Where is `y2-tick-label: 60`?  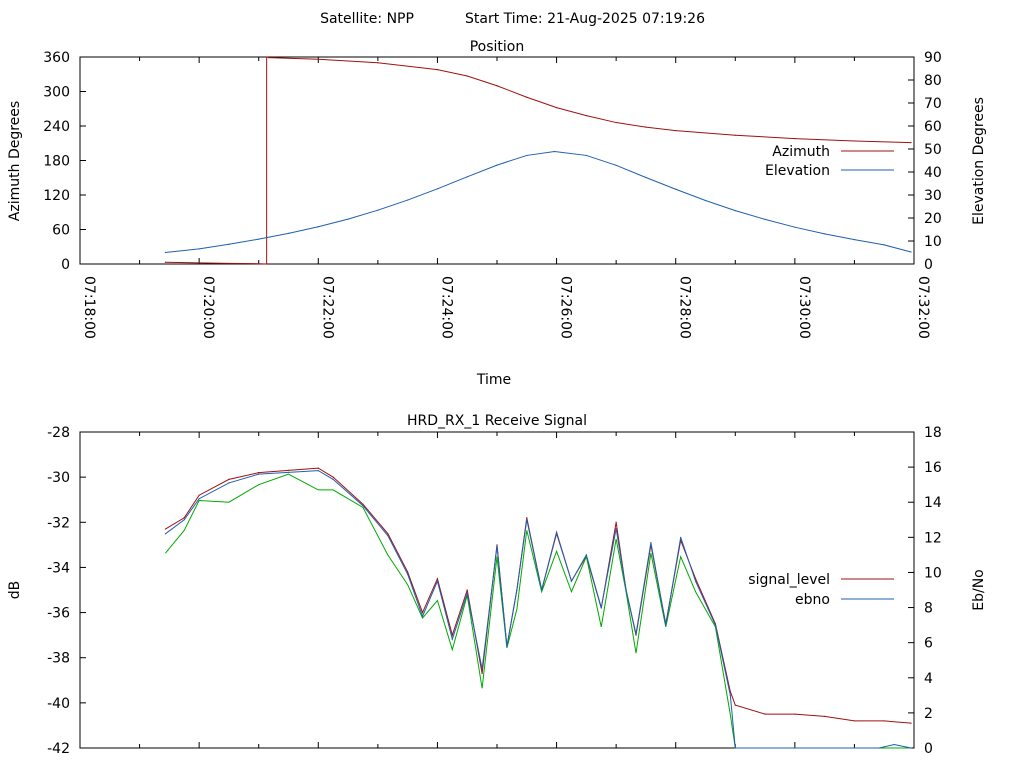
y2-tick-label: 60 is located at coordinates (933, 127).